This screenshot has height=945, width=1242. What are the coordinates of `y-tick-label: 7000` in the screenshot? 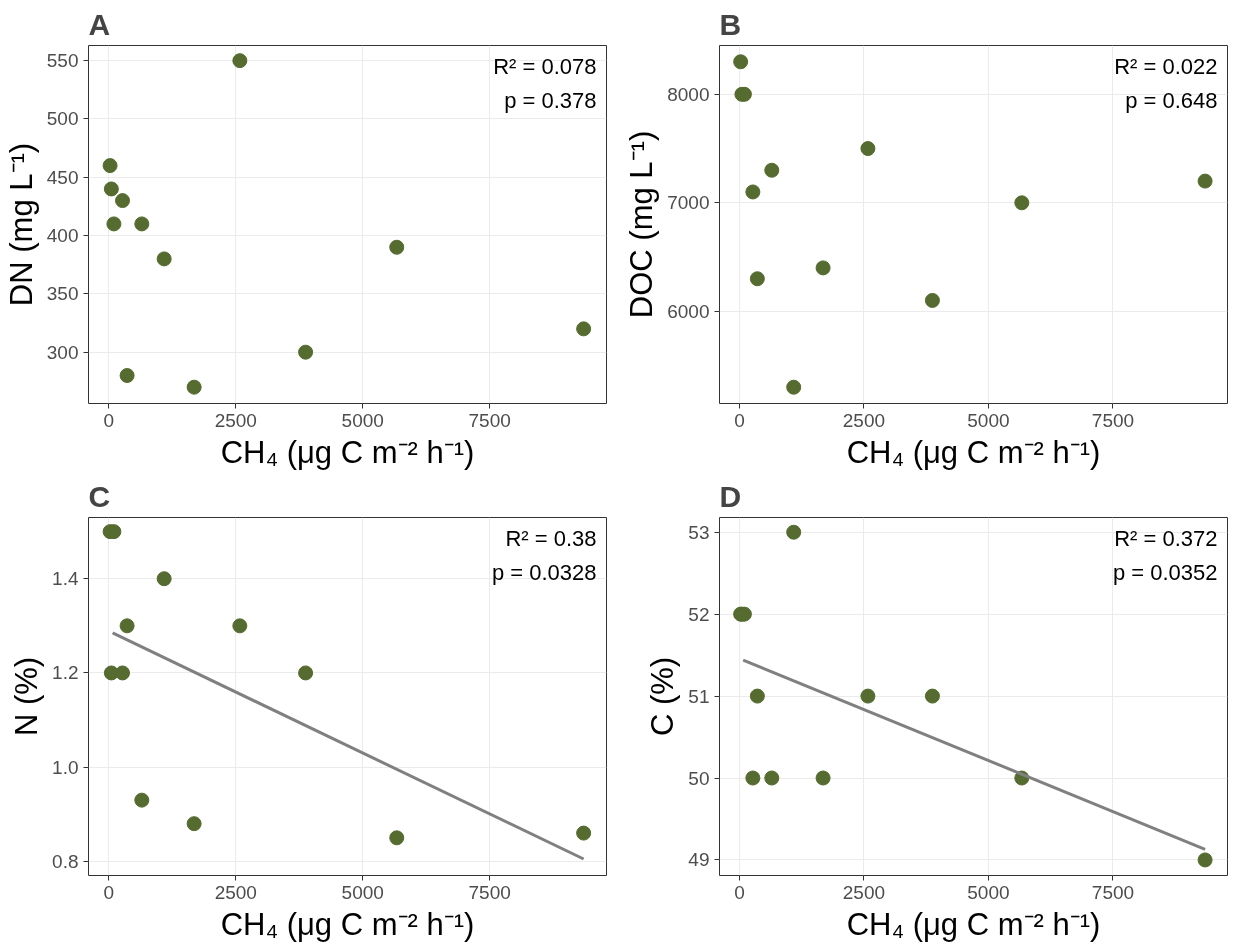 It's located at (688, 203).